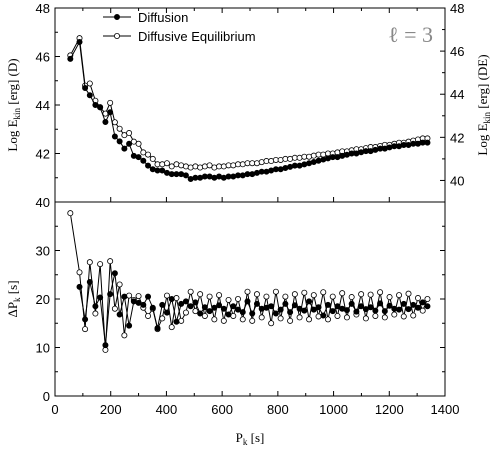 Image resolution: width=497 pixels, height=450 pixels. What do you see at coordinates (389, 409) in the screenshot?
I see `x-tick-label: 1200` at bounding box center [389, 409].